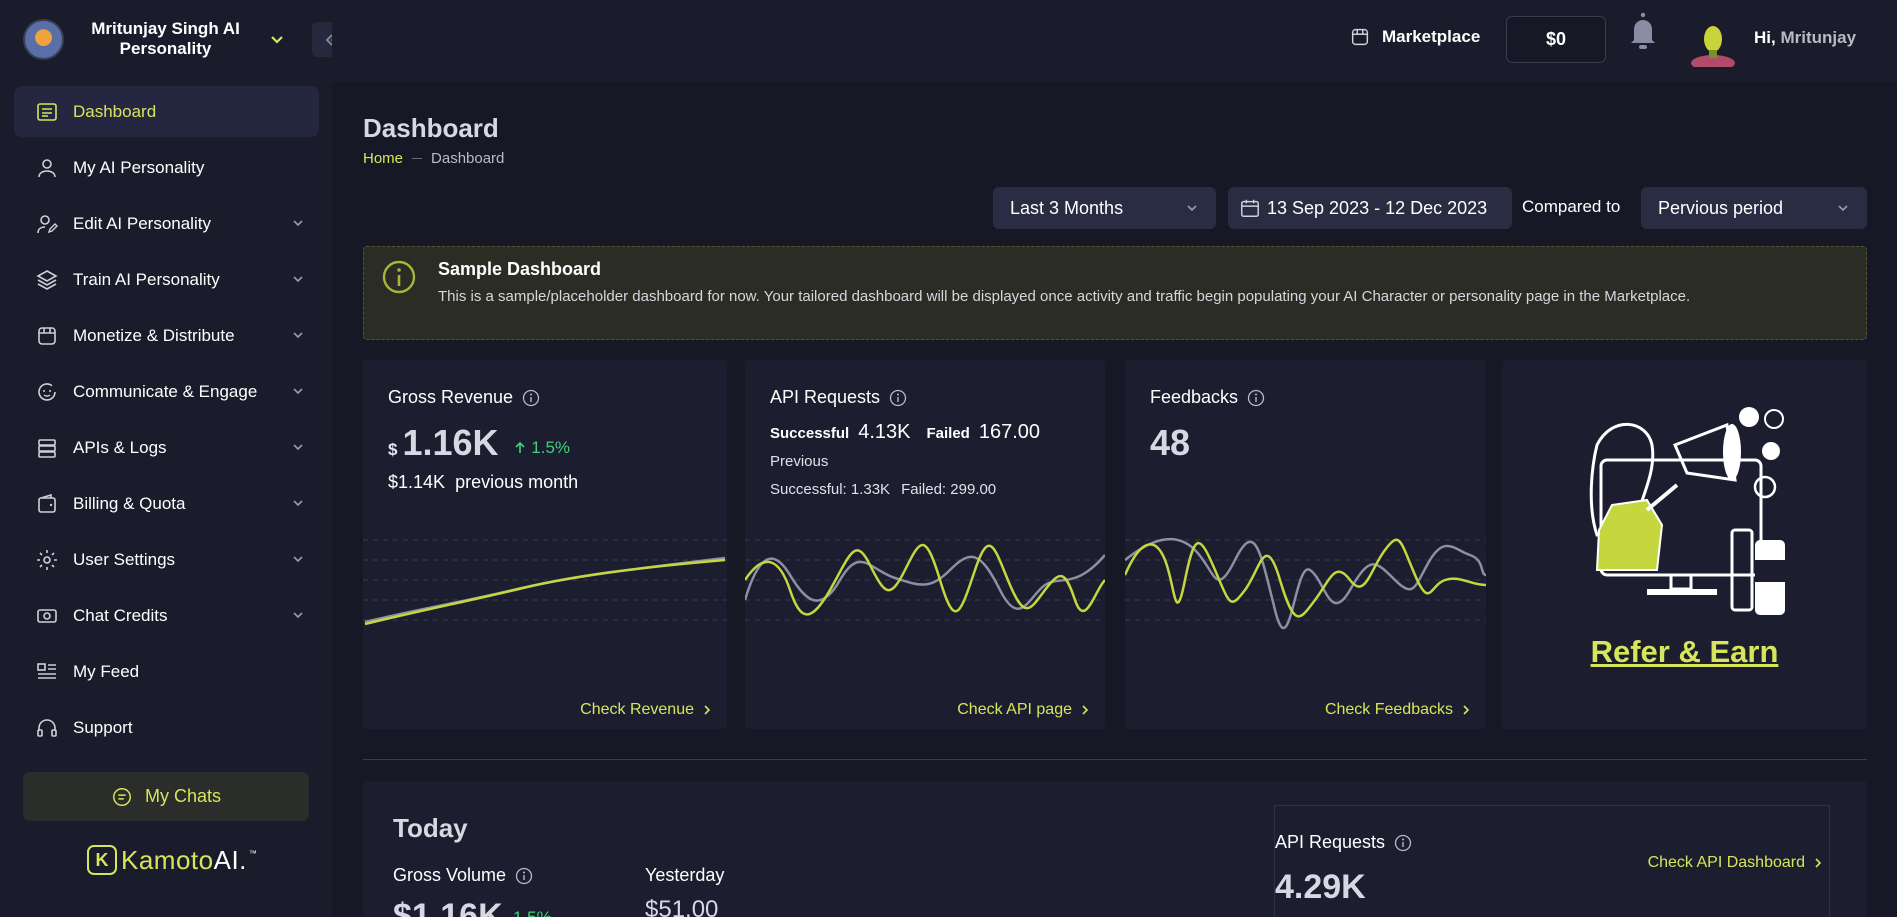 The height and width of the screenshot is (917, 1897). I want to click on sidebar-item-user-settings: User Settings, so click(166, 559).